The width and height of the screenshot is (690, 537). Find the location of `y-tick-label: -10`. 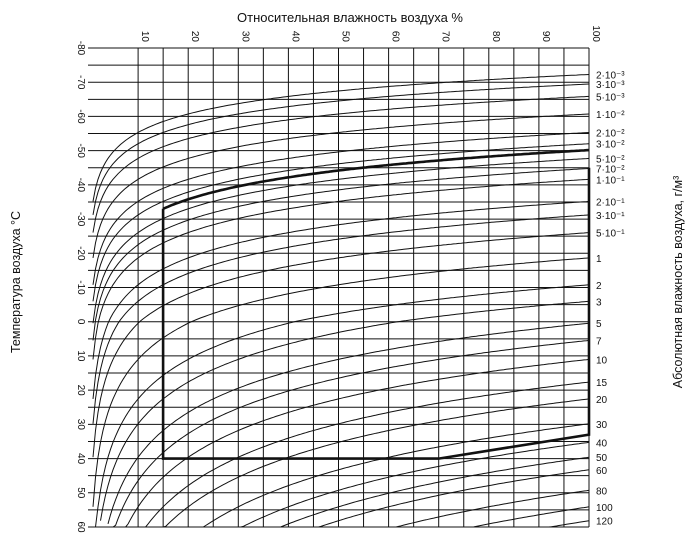

y-tick-label: -10 is located at coordinates (80, 287).